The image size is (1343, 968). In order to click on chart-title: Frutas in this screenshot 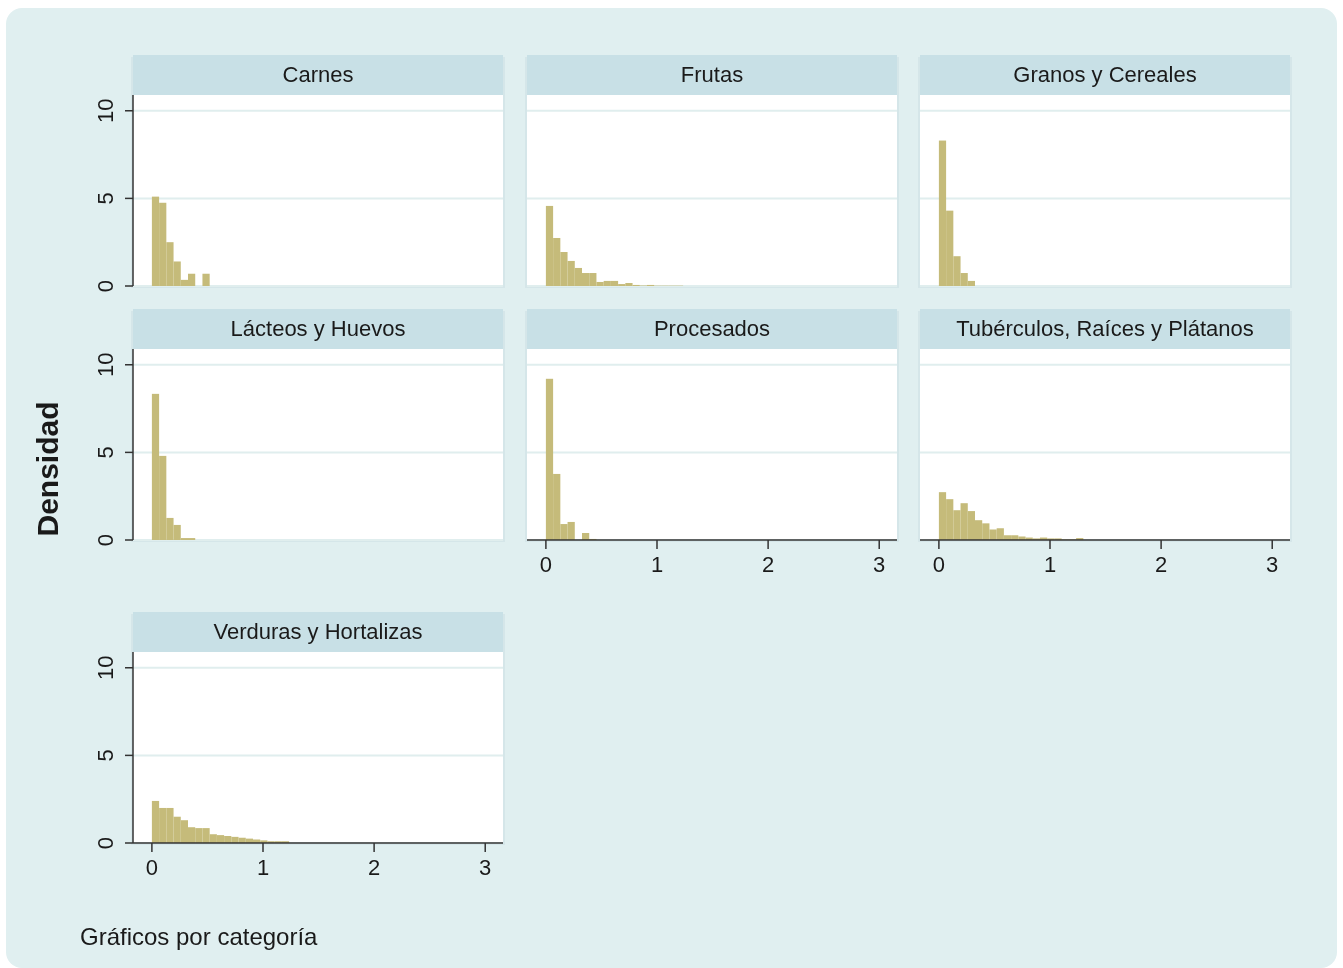, I will do `click(712, 74)`.